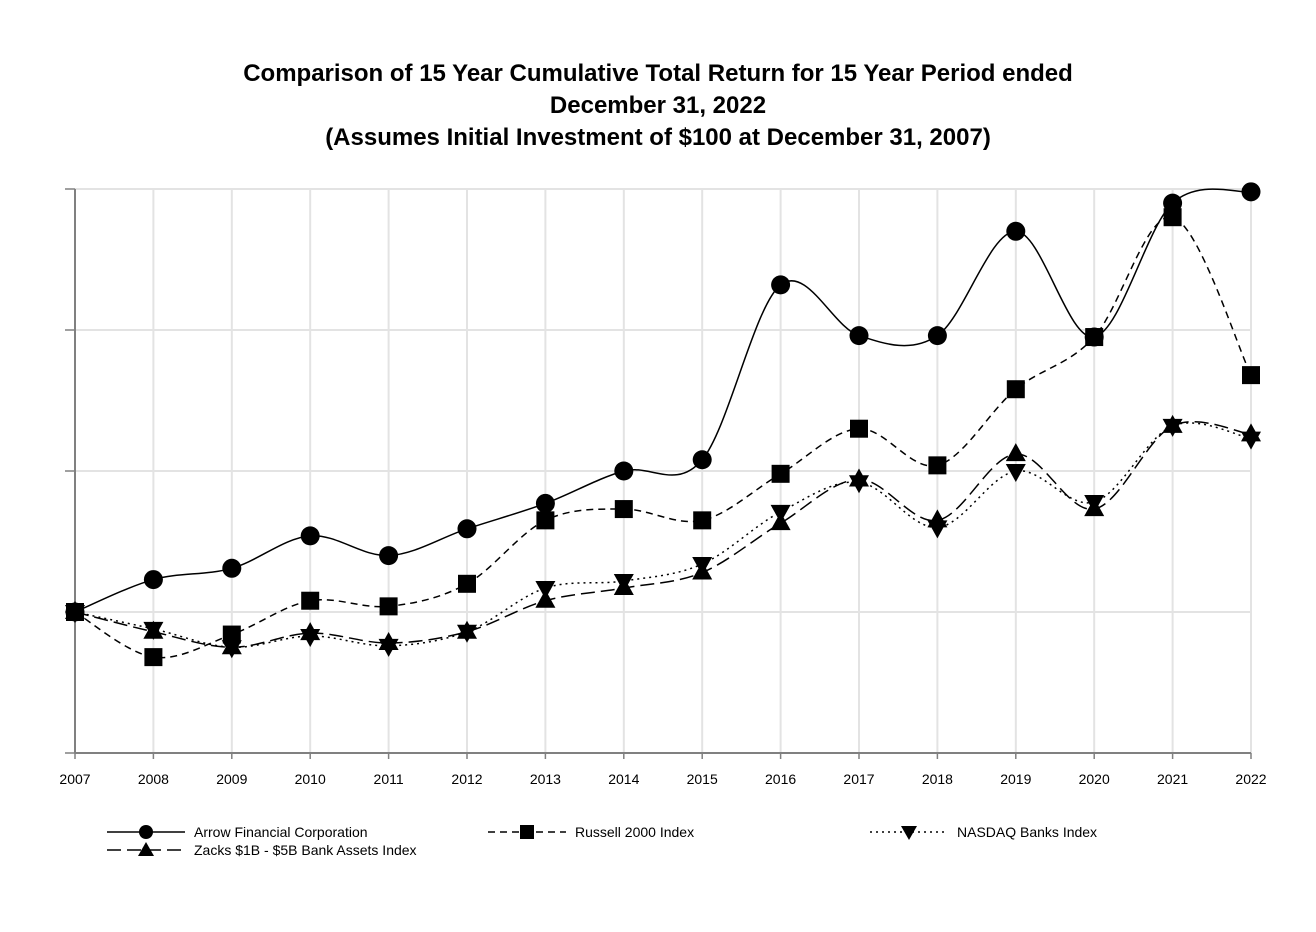  Describe the element at coordinates (1094, 779) in the screenshot. I see `x-tick-label: 2020` at that location.